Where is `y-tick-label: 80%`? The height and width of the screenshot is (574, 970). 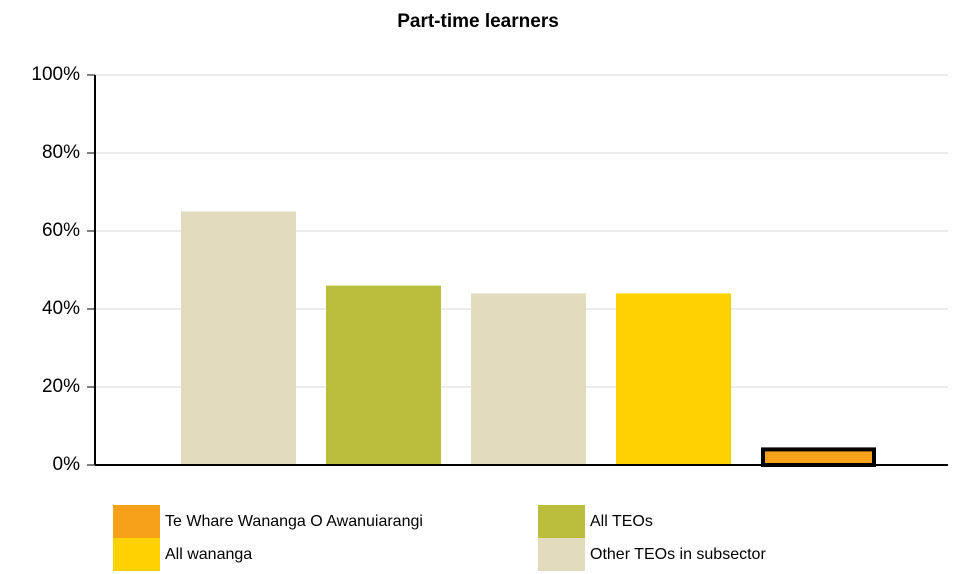
y-tick-label: 80% is located at coordinates (61, 152).